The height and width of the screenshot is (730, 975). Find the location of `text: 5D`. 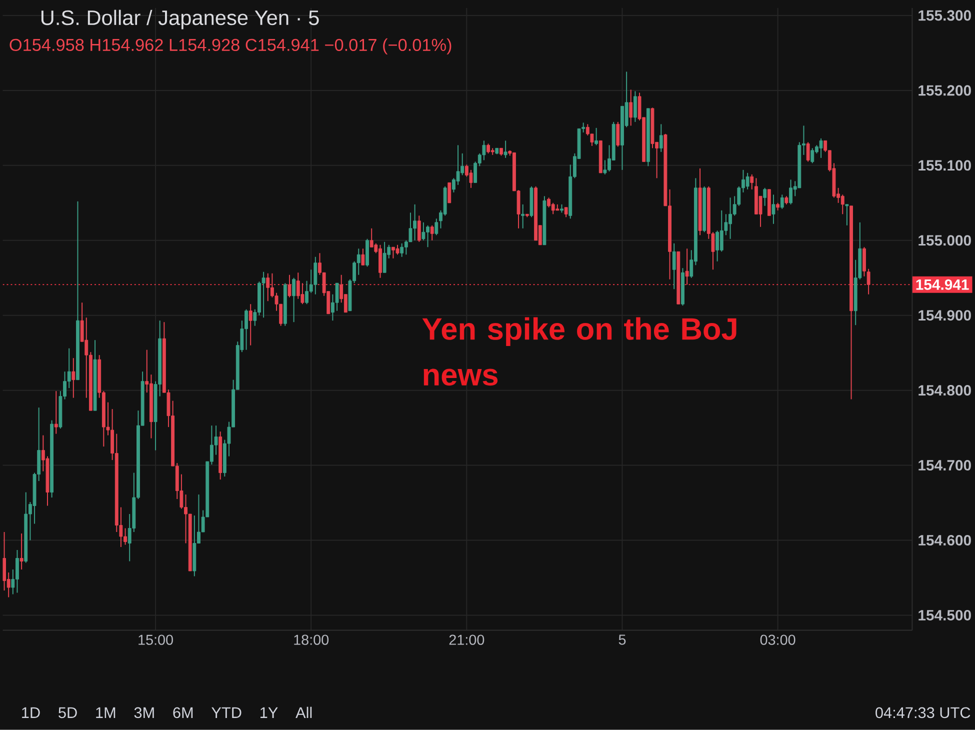

text: 5D is located at coordinates (67, 712).